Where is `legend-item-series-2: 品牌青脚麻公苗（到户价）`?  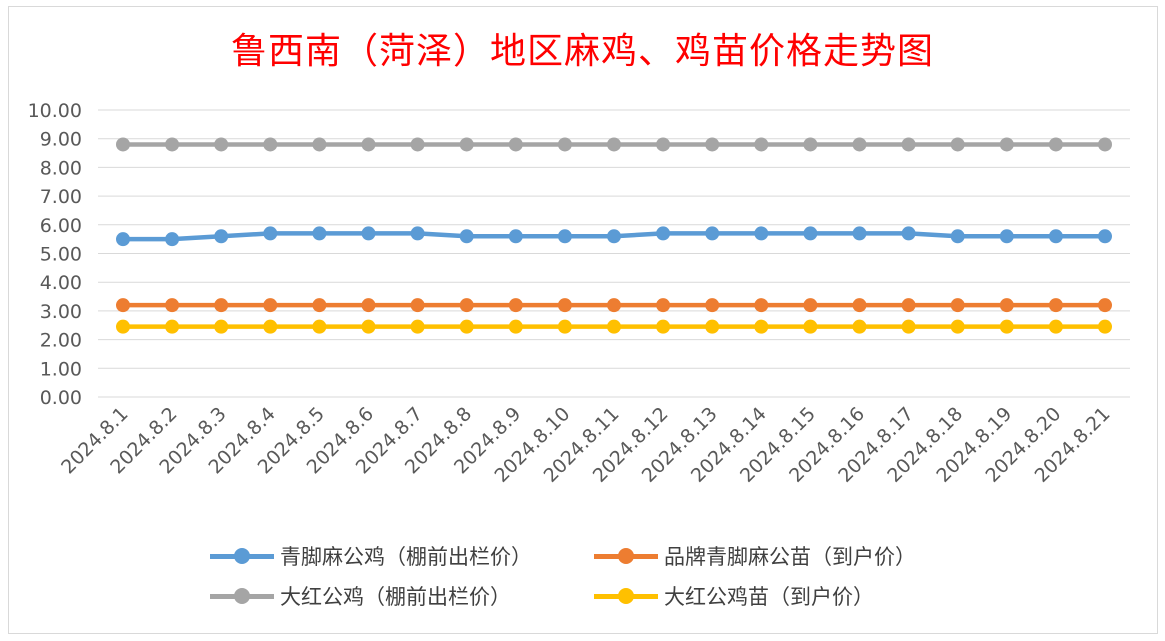 legend-item-series-2: 品牌青脚麻公苗（到户价） is located at coordinates (755, 556).